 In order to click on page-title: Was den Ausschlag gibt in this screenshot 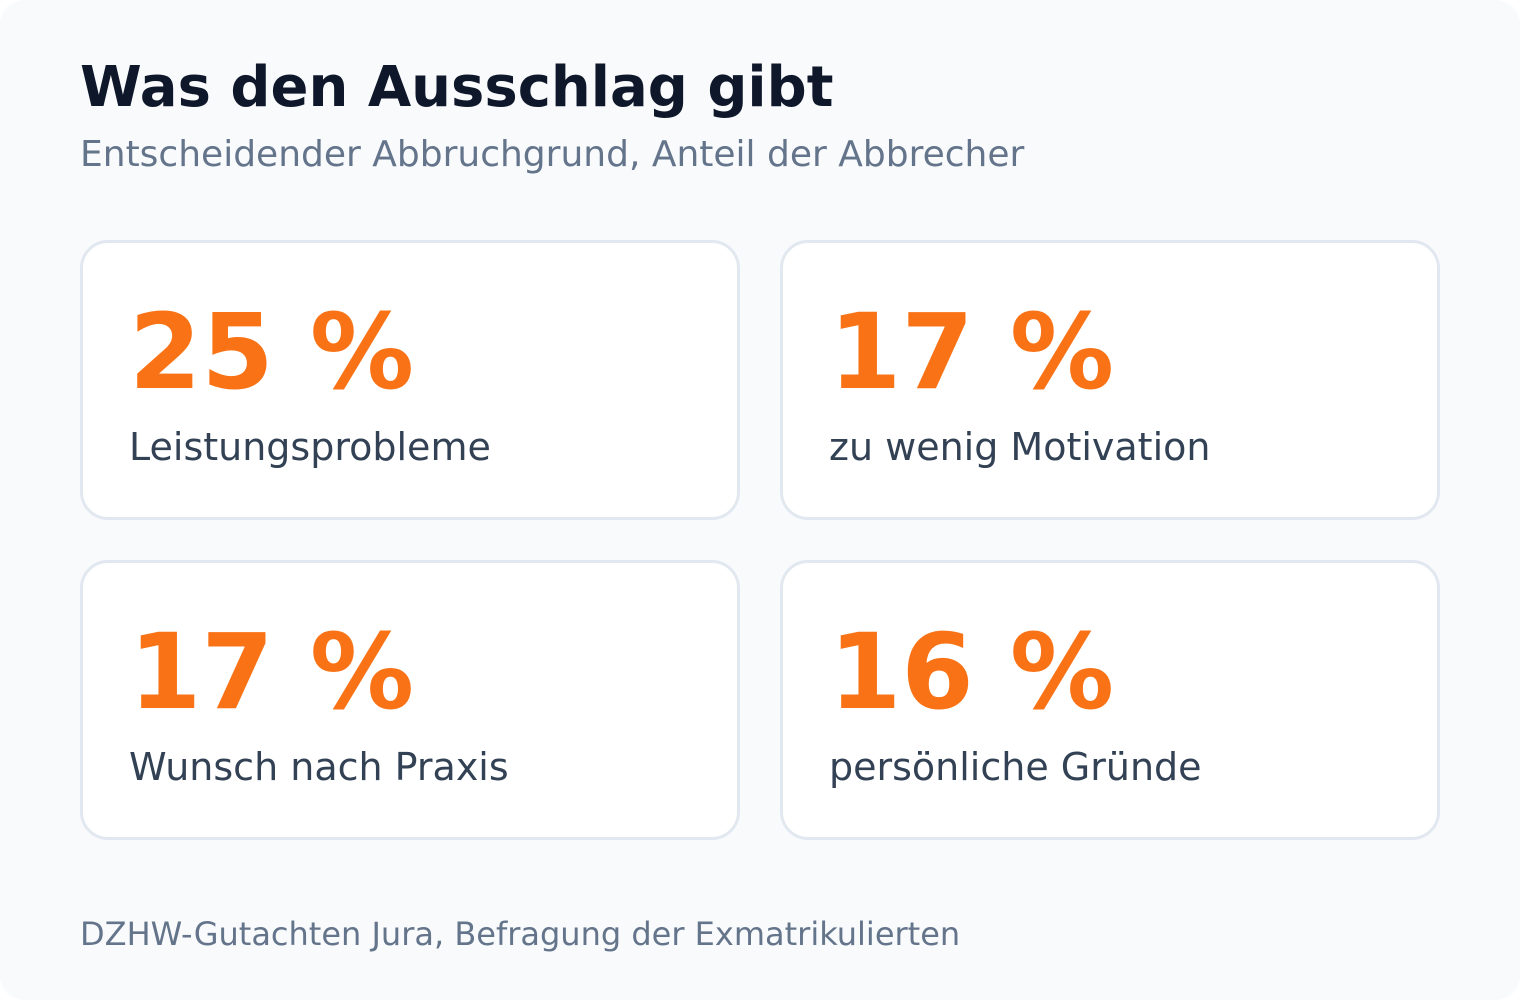, I will do `click(457, 87)`.